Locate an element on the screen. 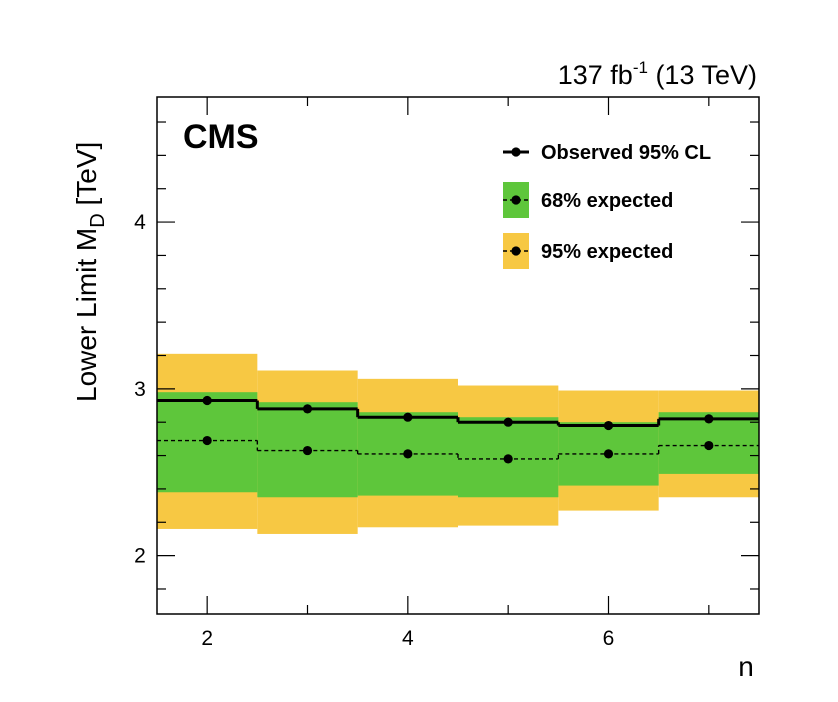 The image size is (838, 702). y-tick-label: 4 is located at coordinates (140, 222).